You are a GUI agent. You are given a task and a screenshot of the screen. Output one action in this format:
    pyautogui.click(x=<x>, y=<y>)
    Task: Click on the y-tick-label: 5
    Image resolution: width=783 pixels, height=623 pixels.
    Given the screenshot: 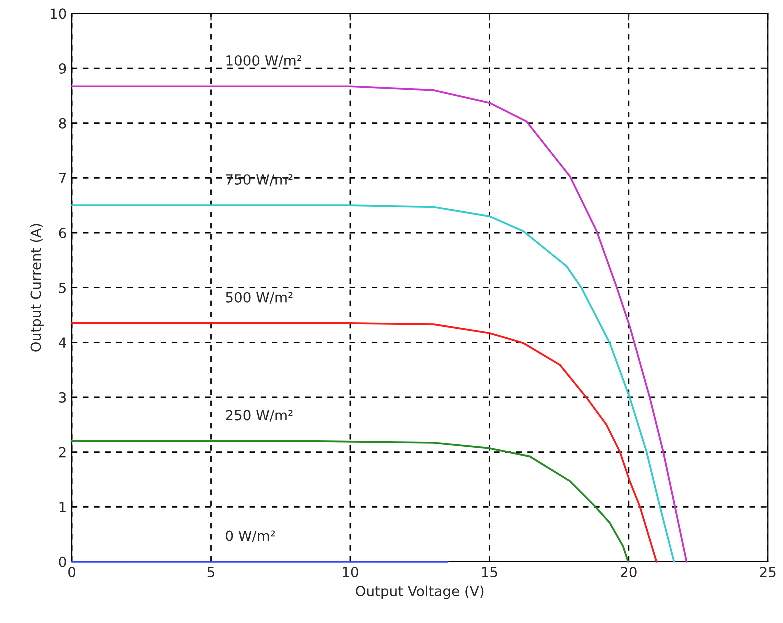 What is the action you would take?
    pyautogui.click(x=62, y=288)
    